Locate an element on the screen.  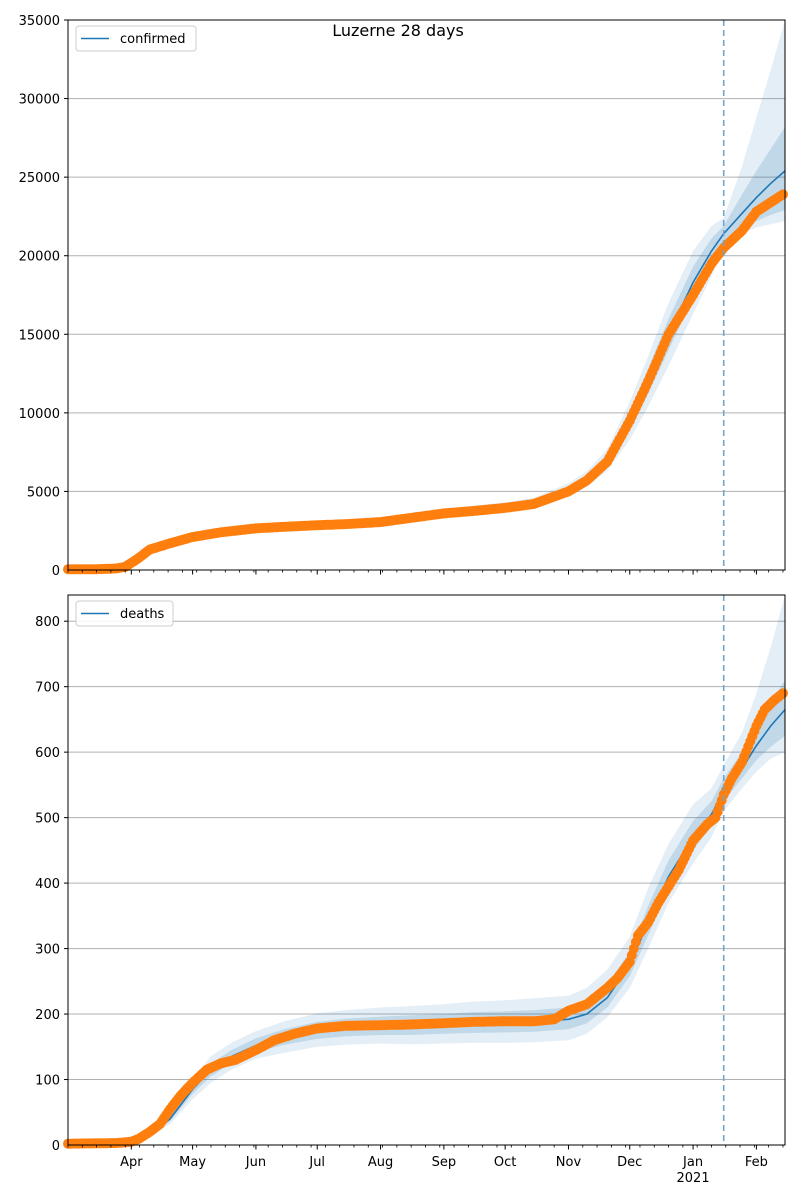
y-tick-label: 100 is located at coordinates (47, 1081).